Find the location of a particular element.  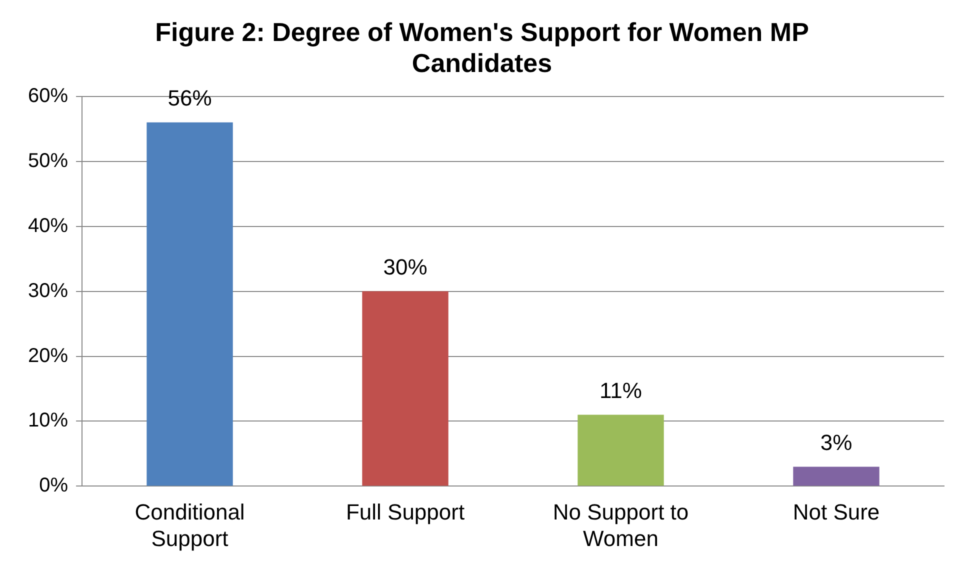

data-label: 3% is located at coordinates (836, 442).